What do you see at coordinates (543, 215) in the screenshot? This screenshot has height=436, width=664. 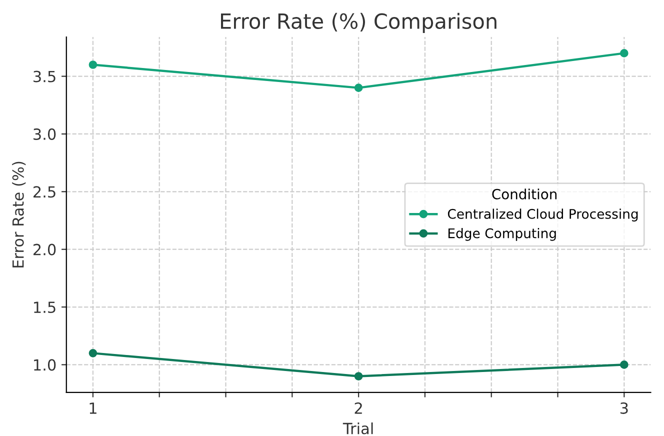 I see `legend-label: Centralized Cloud Processing` at bounding box center [543, 215].